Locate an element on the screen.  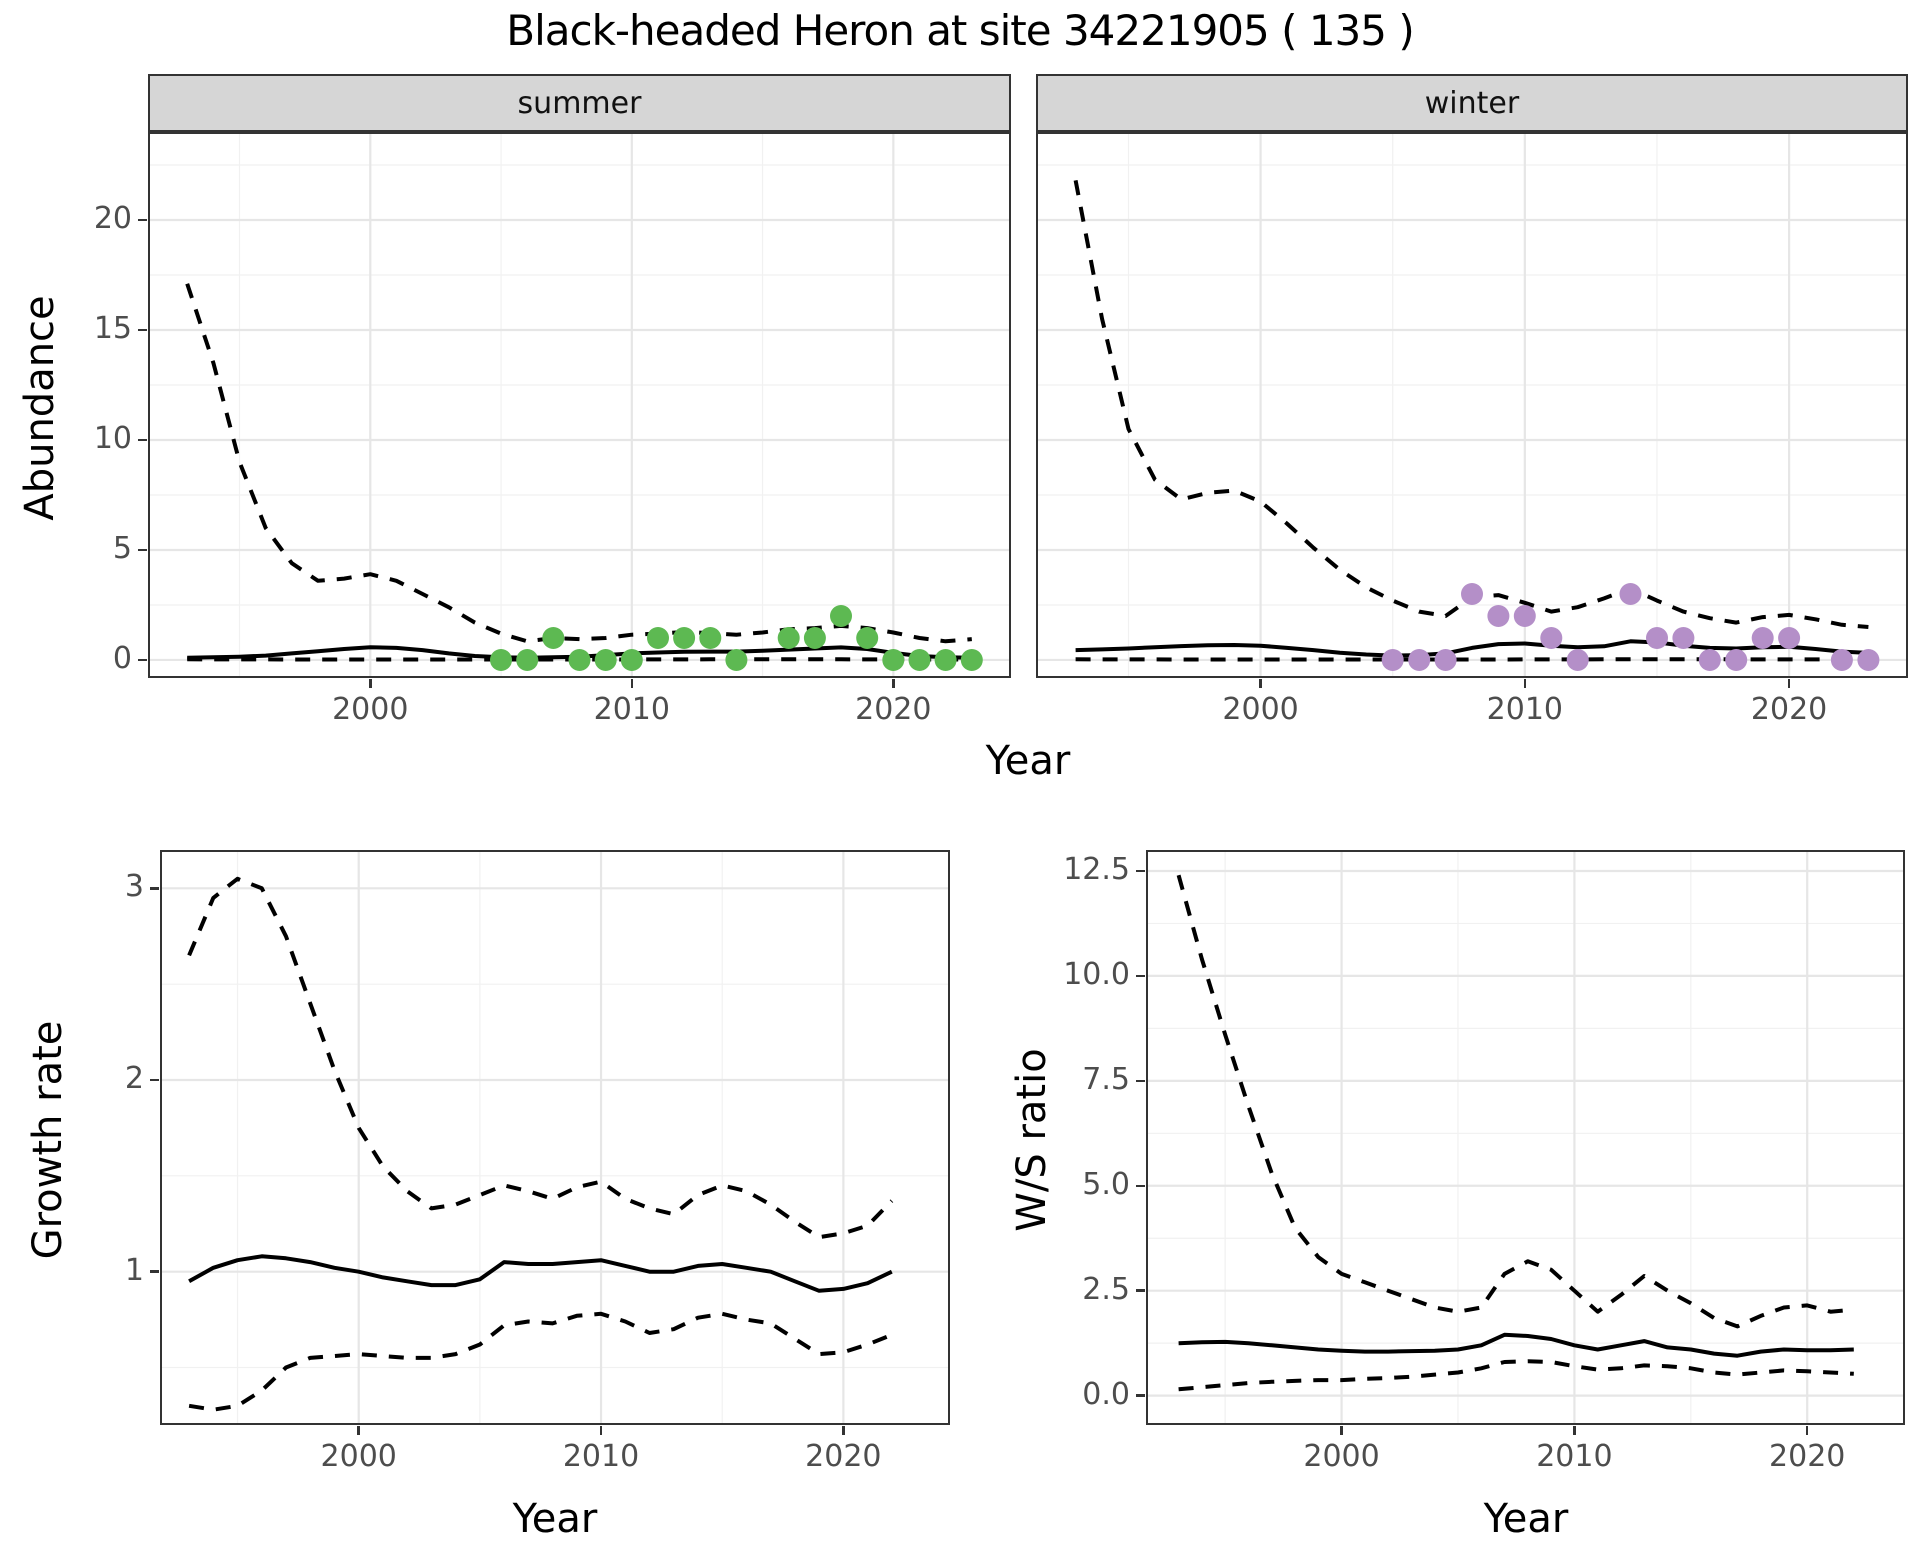
panel-ws-ratio is located at coordinates (1525, 1137).